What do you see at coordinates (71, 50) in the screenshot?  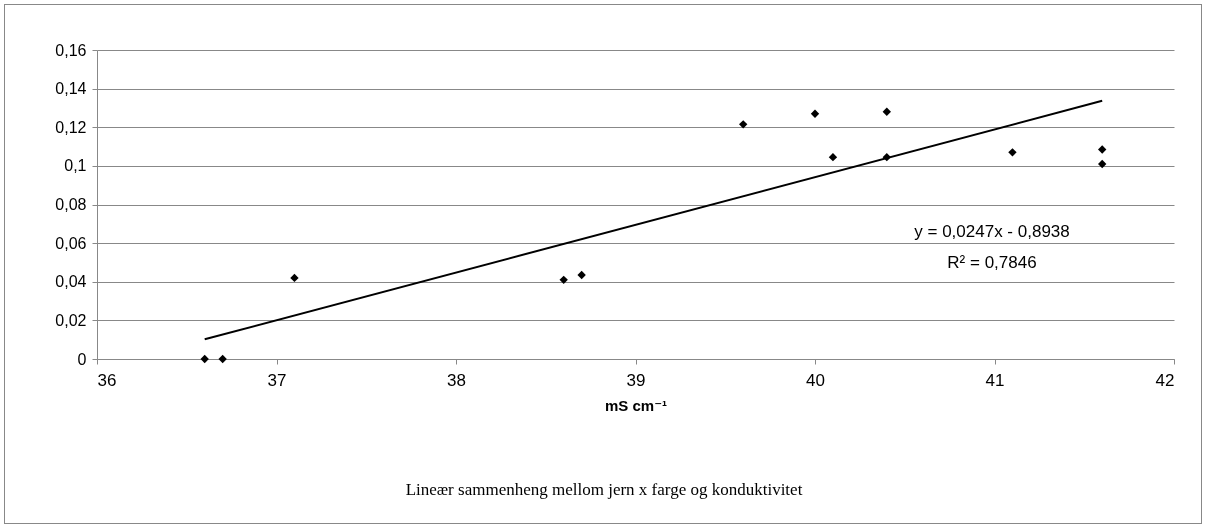 I see `y-tick-label: 0,16` at bounding box center [71, 50].